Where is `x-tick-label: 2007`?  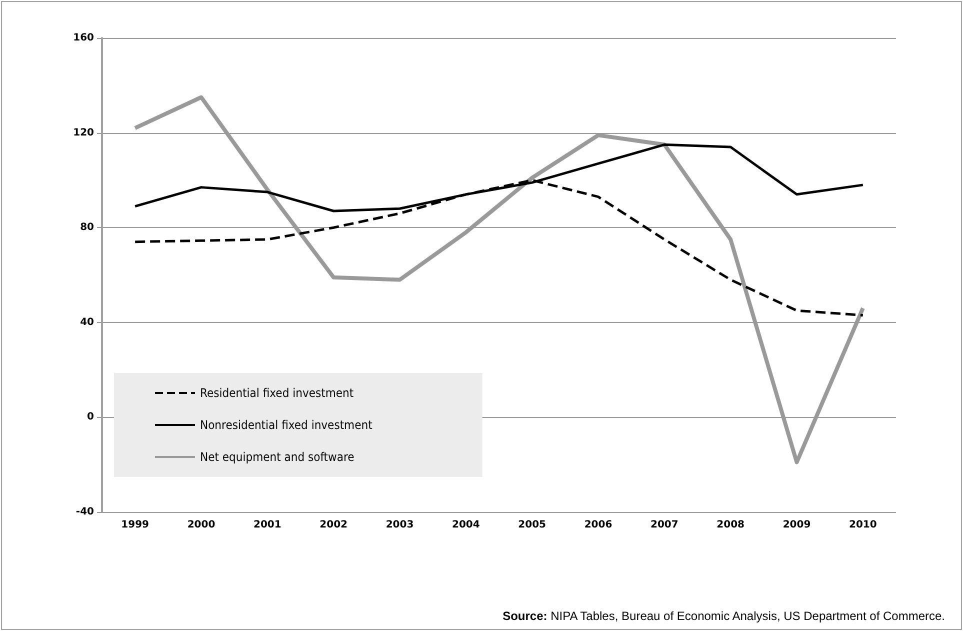 x-tick-label: 2007 is located at coordinates (664, 525).